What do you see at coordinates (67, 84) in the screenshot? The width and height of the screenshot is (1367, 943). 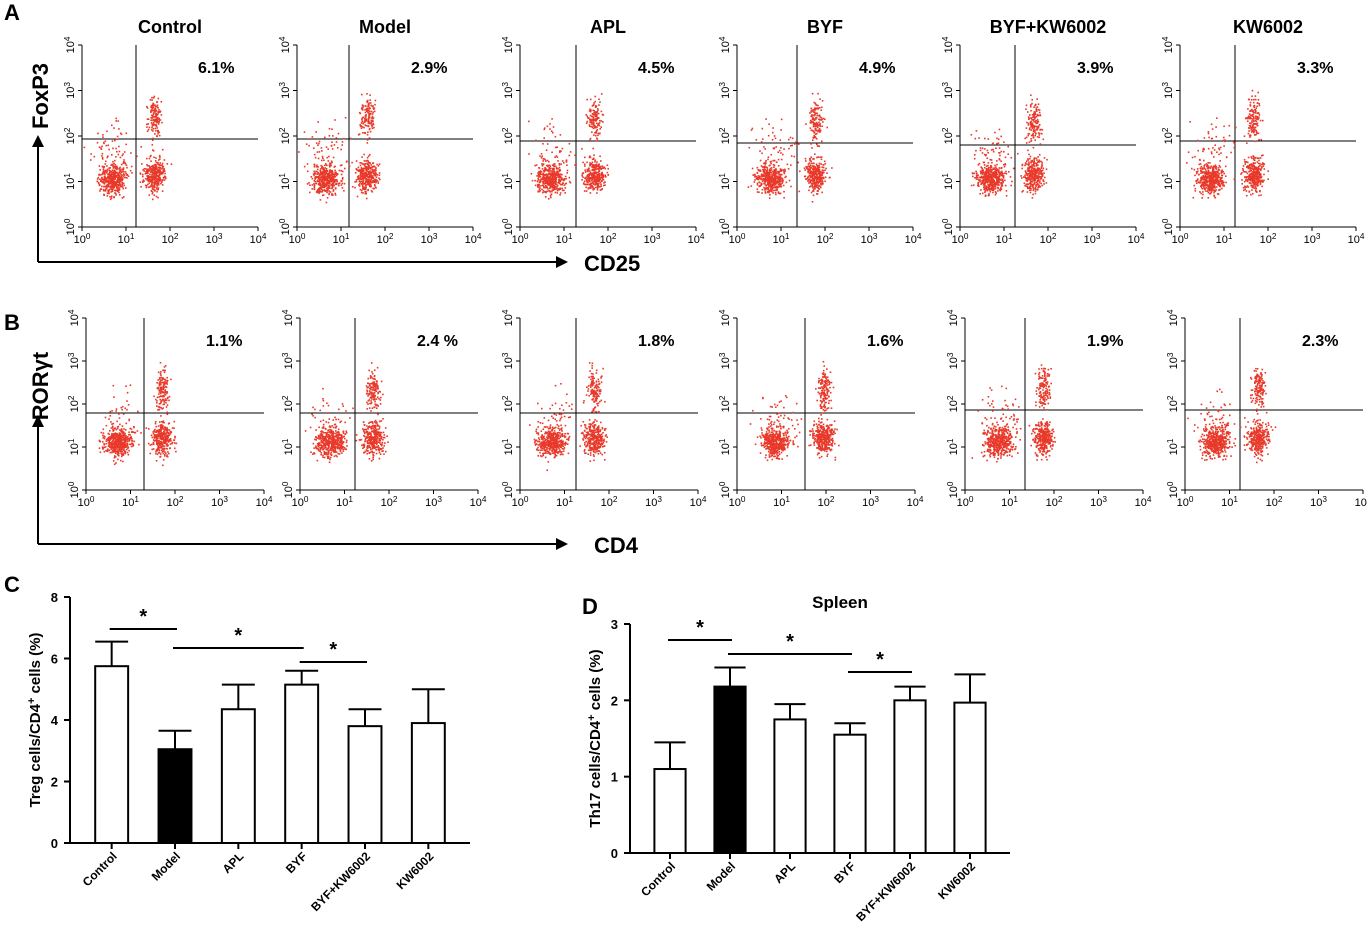 I see `tick-exponent: 3` at bounding box center [67, 84].